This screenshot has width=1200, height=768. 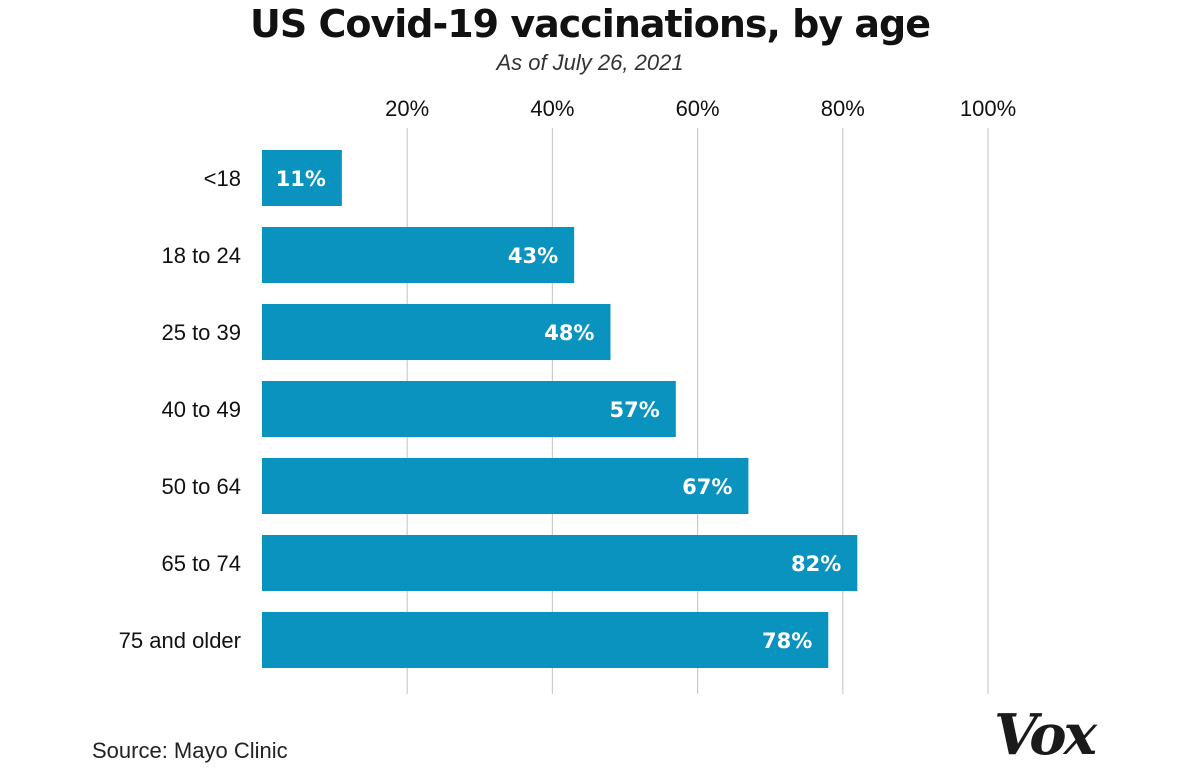 What do you see at coordinates (988, 108) in the screenshot?
I see `x-tick-label-100: 100%` at bounding box center [988, 108].